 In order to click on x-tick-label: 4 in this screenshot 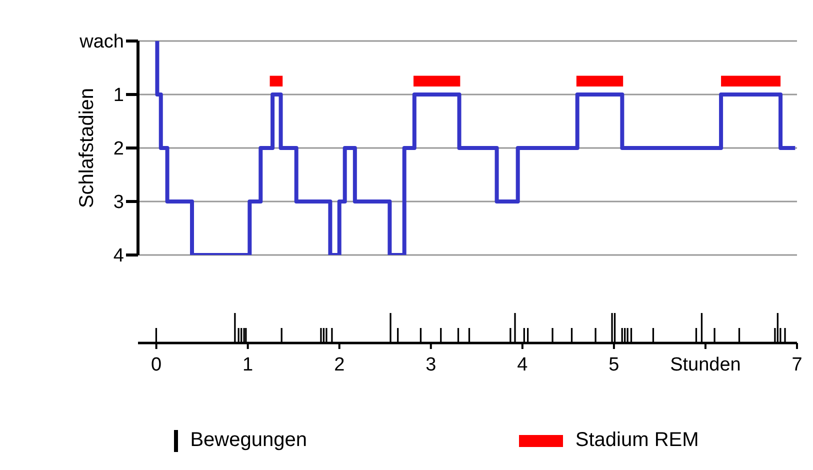, I will do `click(522, 365)`.